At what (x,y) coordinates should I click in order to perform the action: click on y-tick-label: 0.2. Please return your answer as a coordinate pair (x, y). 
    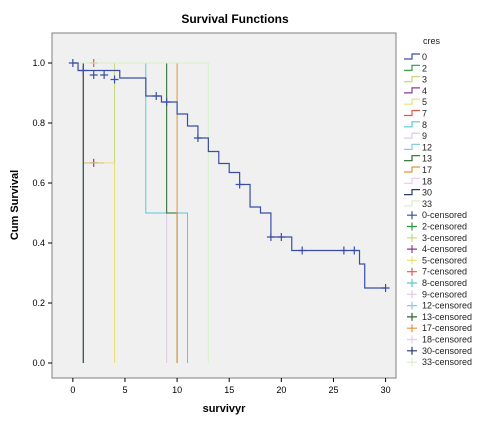
    Looking at the image, I should click on (38, 303).